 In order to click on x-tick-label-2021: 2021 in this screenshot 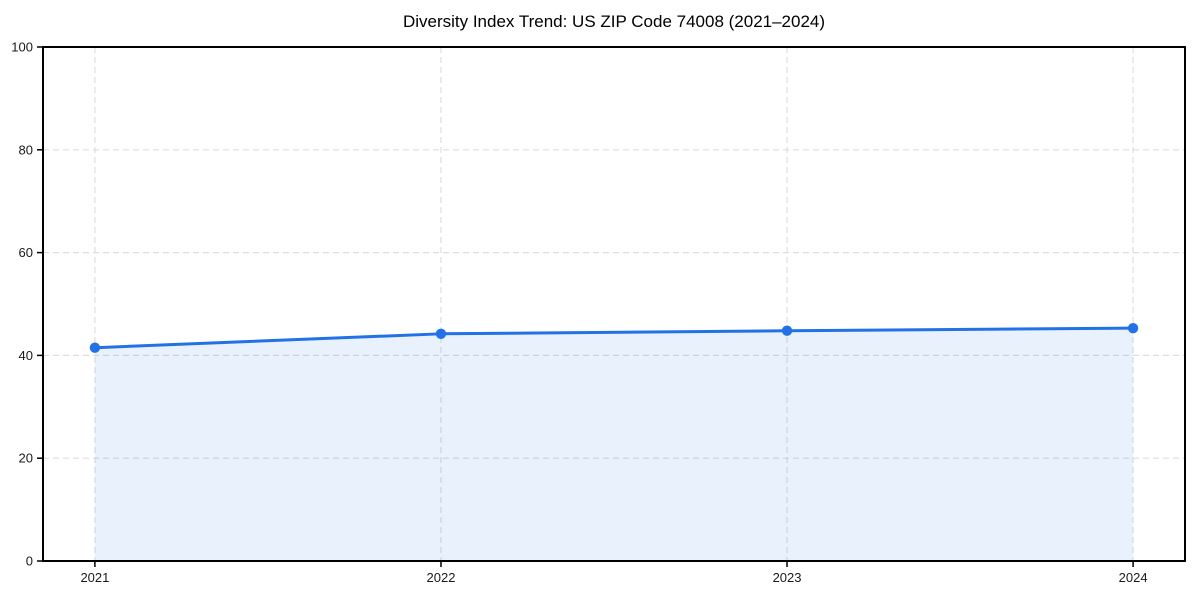, I will do `click(94, 577)`.